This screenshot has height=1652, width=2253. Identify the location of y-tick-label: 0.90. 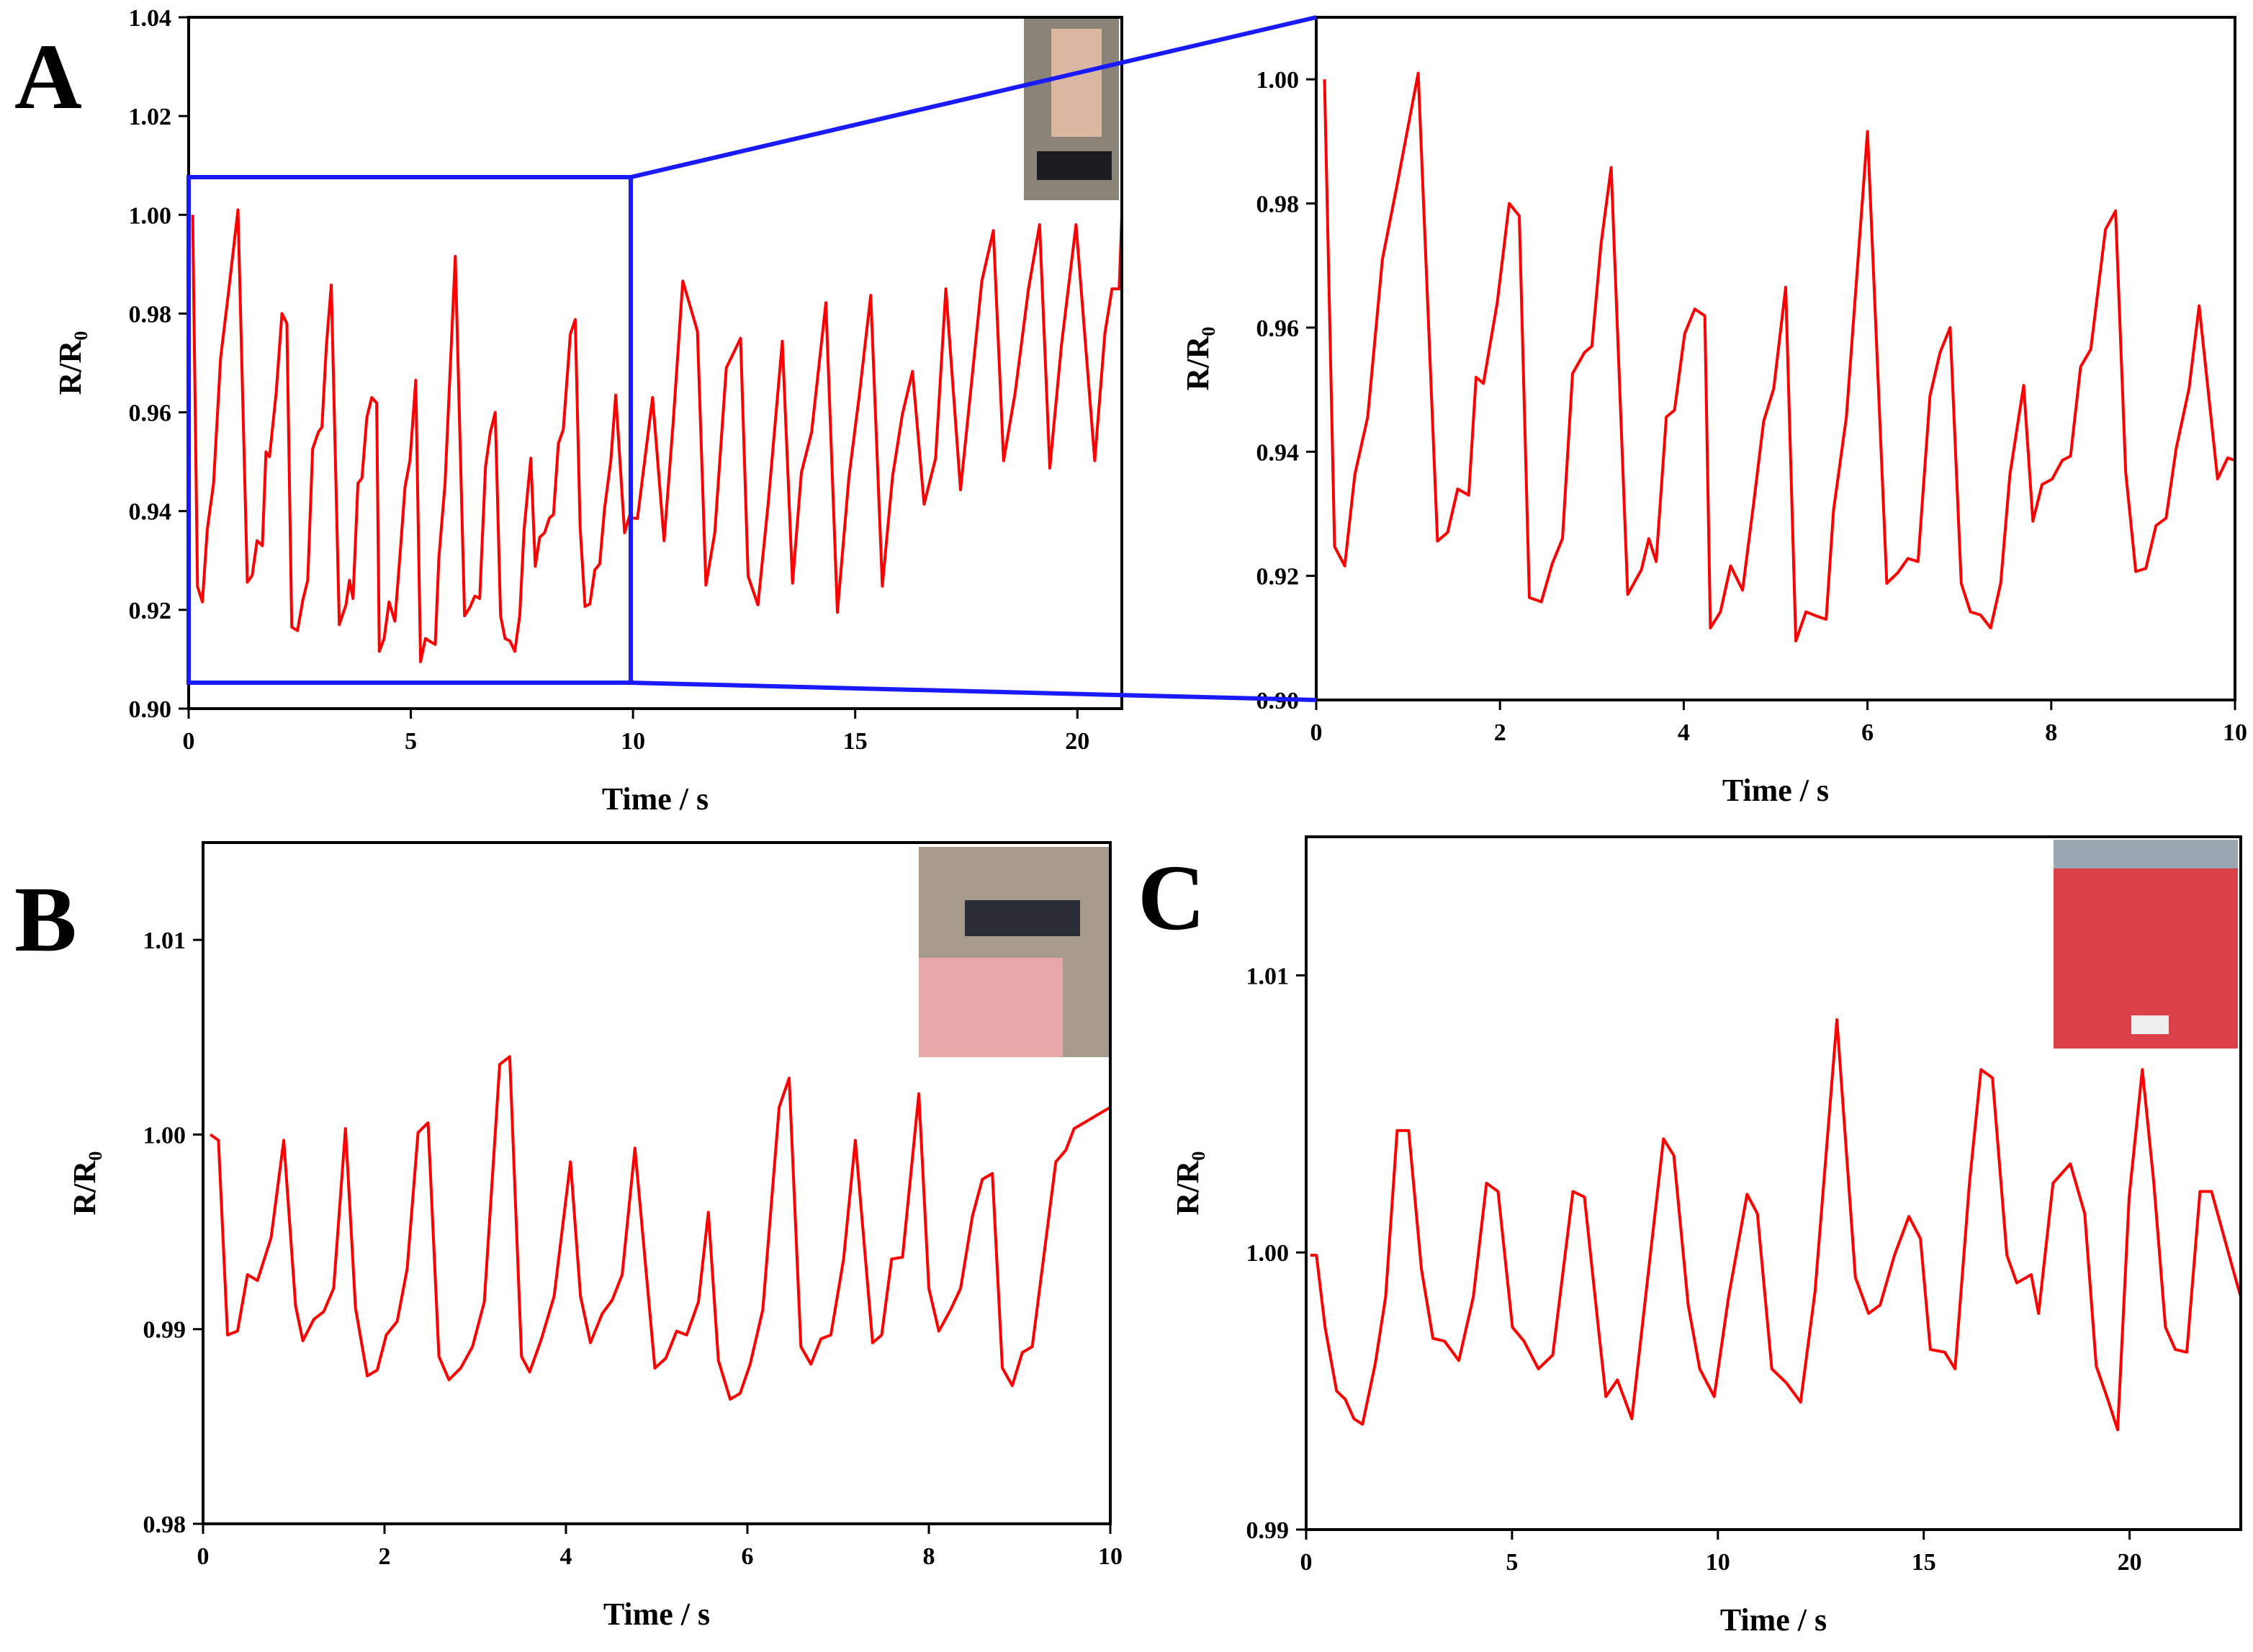
(150, 709).